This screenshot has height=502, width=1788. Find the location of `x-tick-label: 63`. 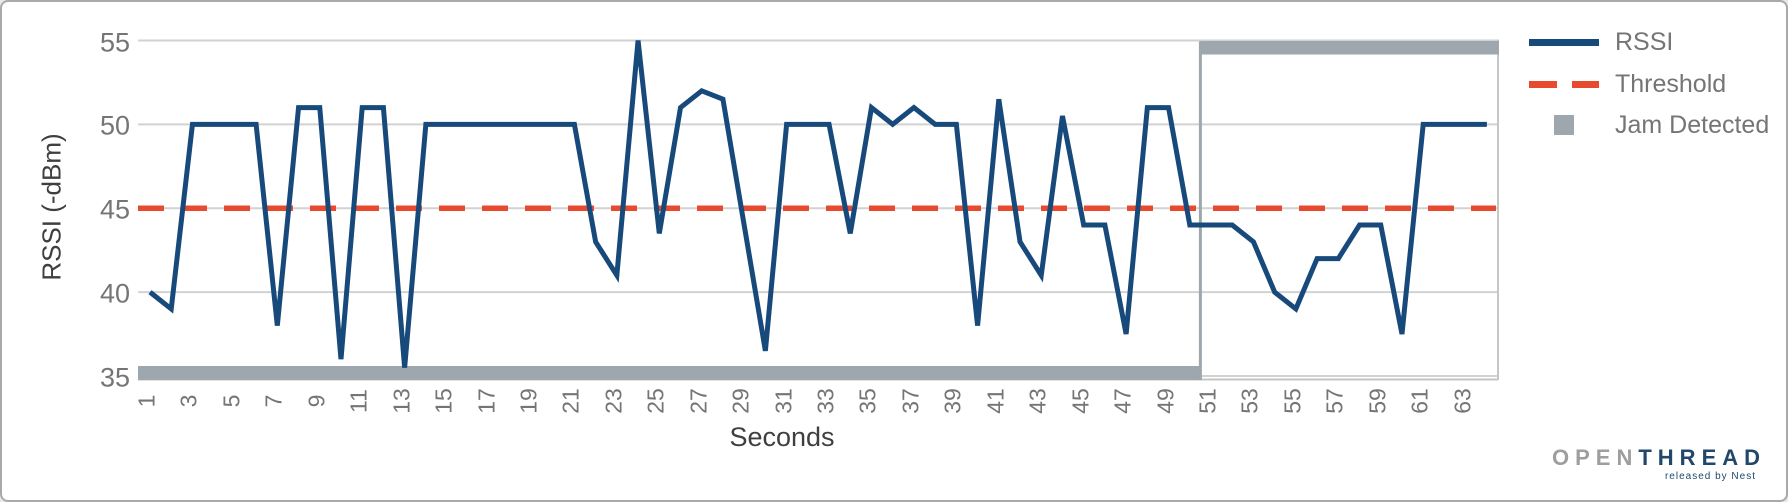

x-tick-label: 63 is located at coordinates (1462, 401).